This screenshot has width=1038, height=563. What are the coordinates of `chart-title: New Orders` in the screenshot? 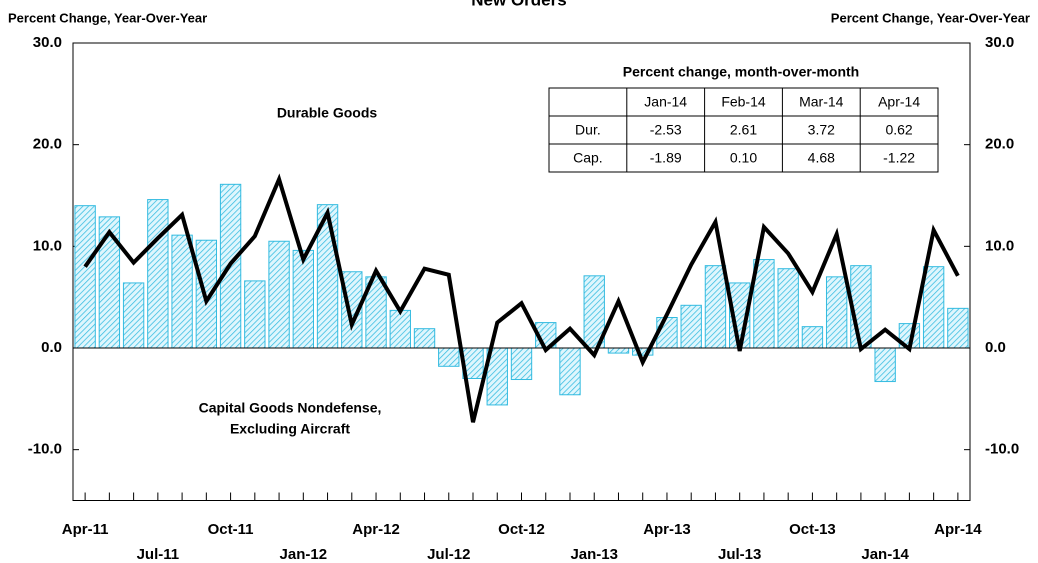 It's located at (518, 4).